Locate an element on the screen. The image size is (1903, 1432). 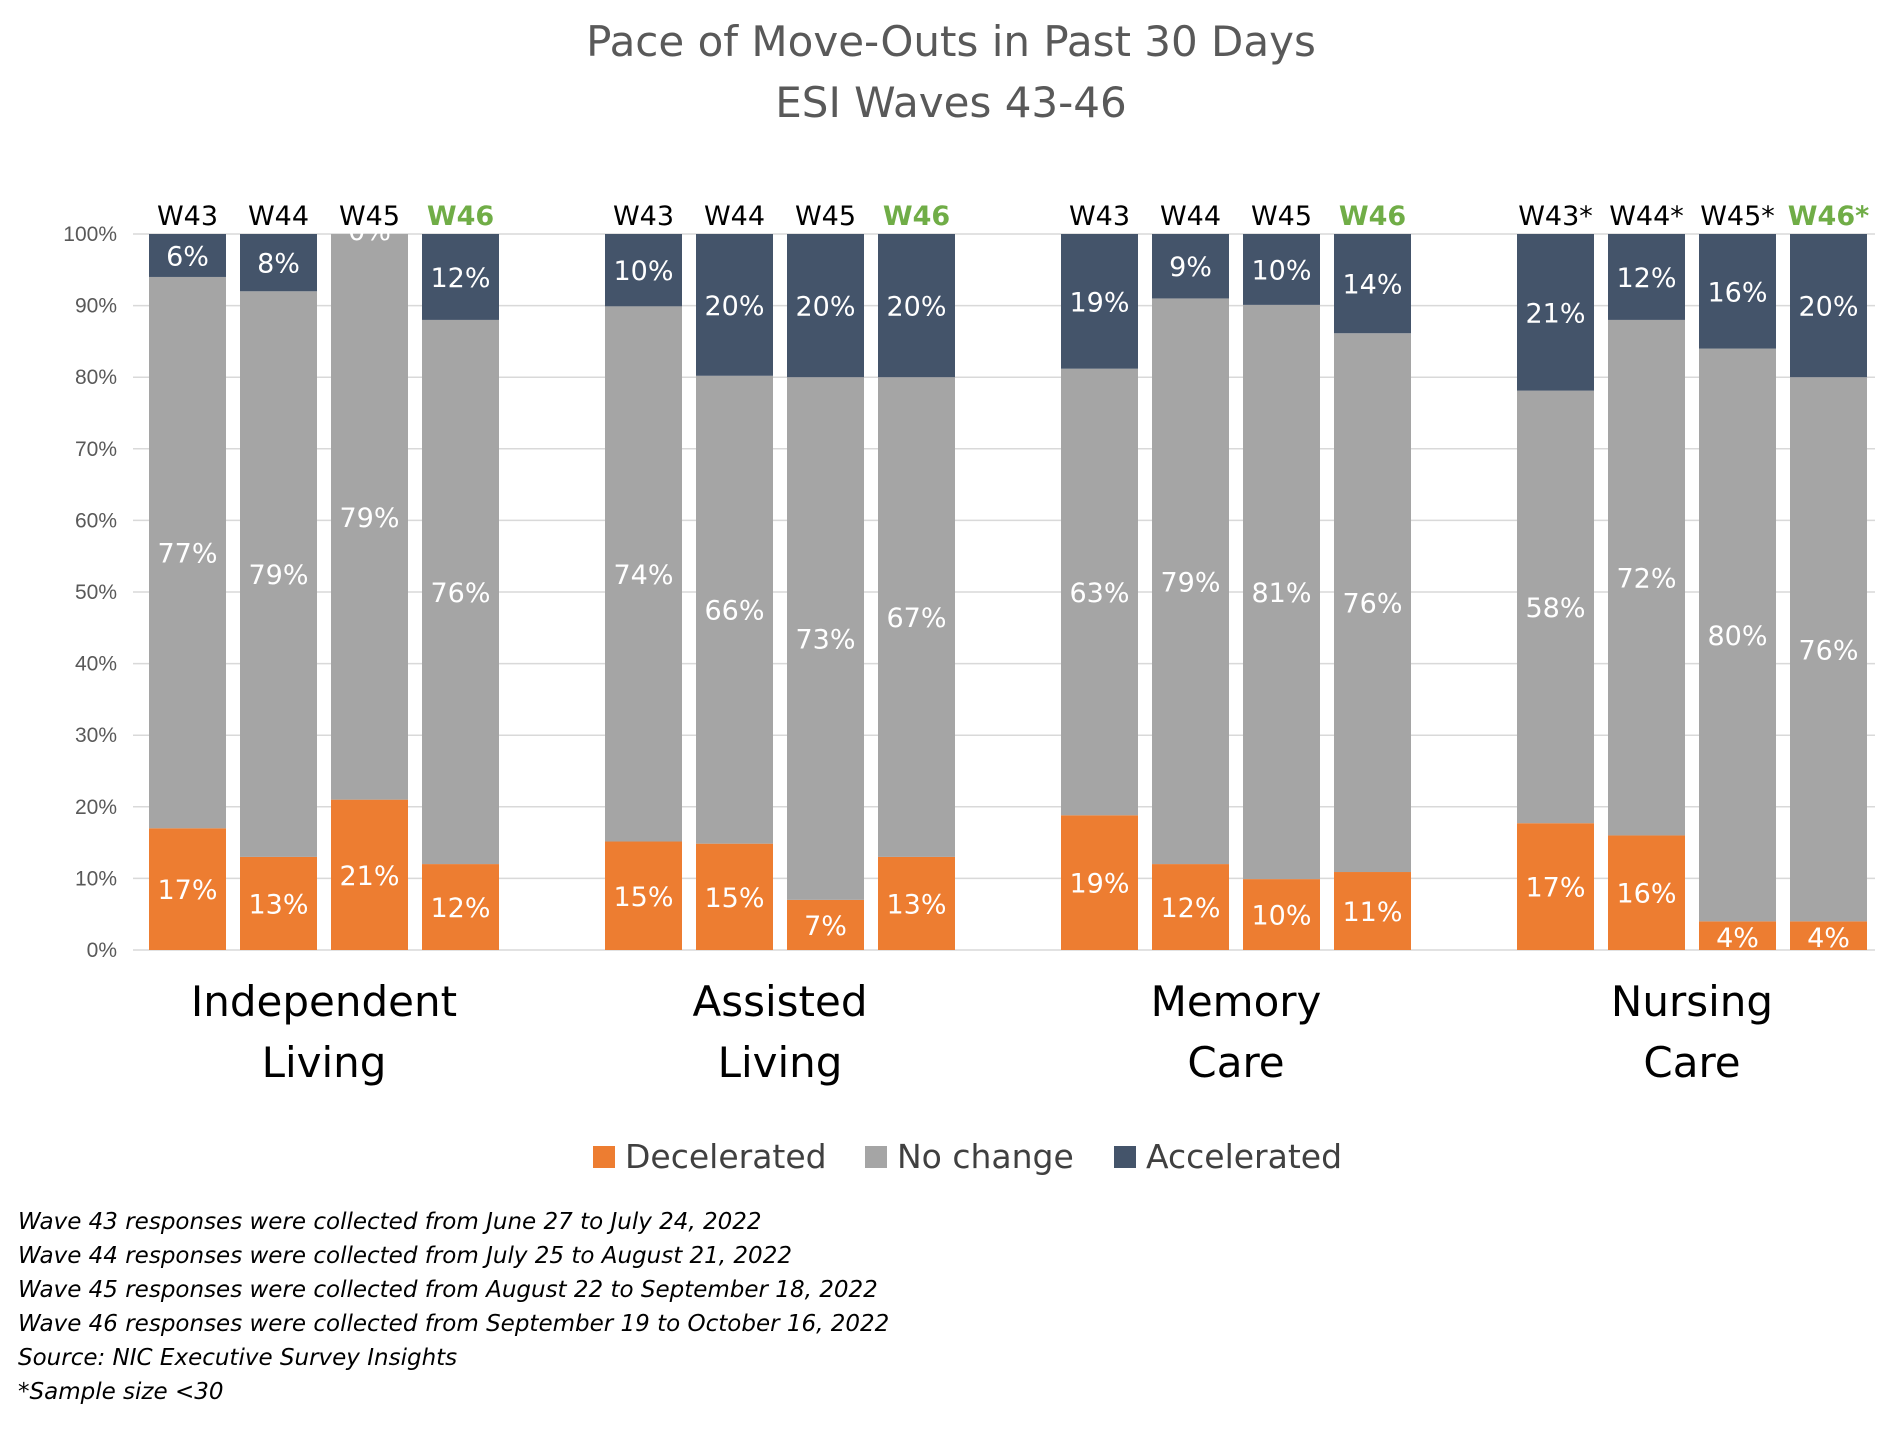
category-label: Independent is located at coordinates (324, 1001).